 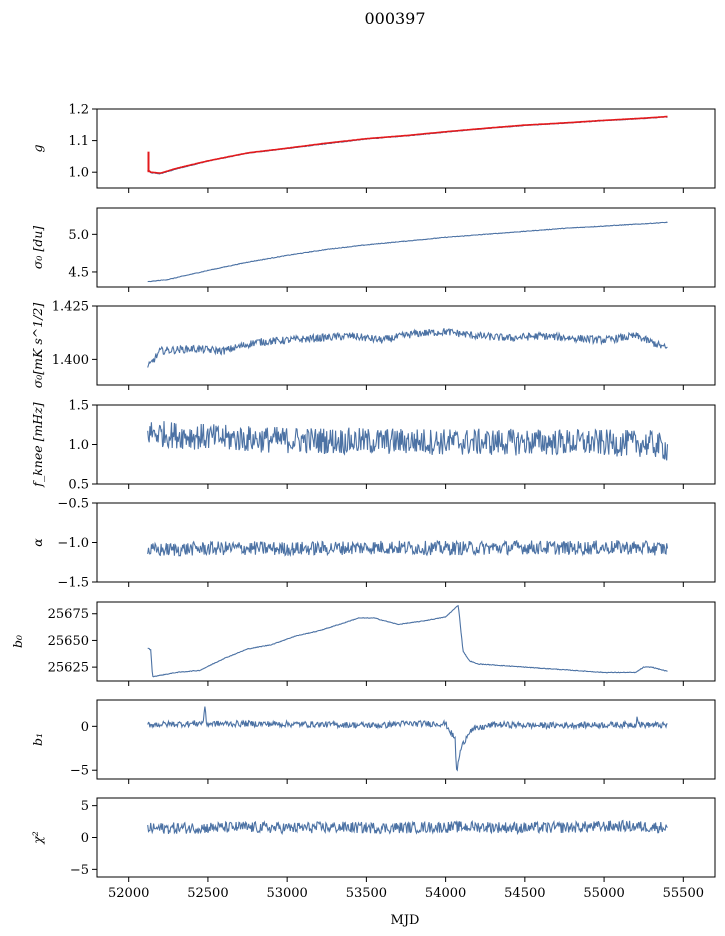 I want to click on y-axis-label-b1: b₁, so click(x=37, y=739).